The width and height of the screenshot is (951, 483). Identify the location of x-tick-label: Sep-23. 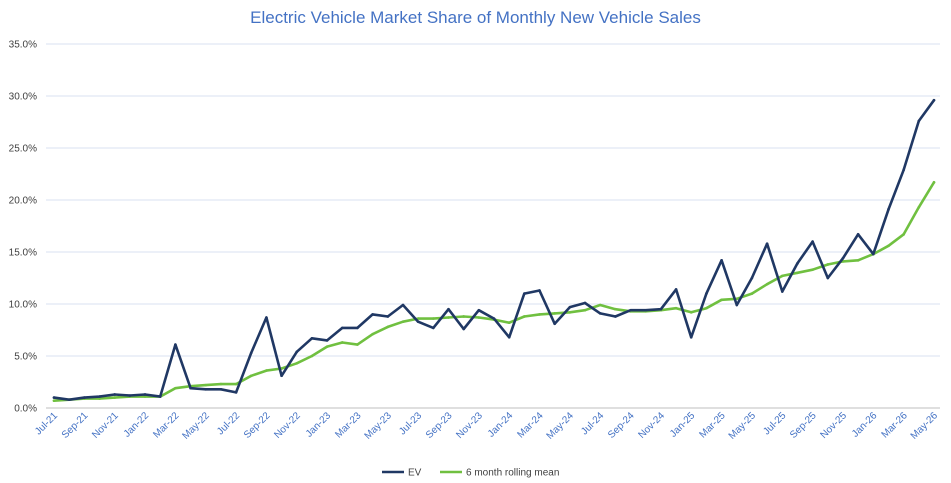
(439, 425).